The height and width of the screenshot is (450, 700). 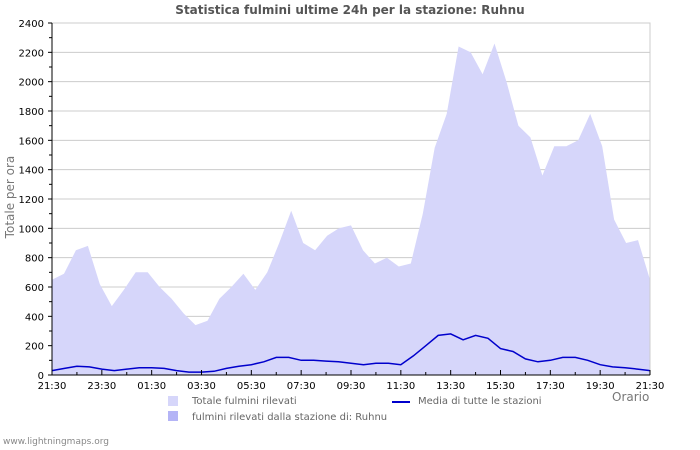 What do you see at coordinates (31, 24) in the screenshot?
I see `svg-text: 2400` at bounding box center [31, 24].